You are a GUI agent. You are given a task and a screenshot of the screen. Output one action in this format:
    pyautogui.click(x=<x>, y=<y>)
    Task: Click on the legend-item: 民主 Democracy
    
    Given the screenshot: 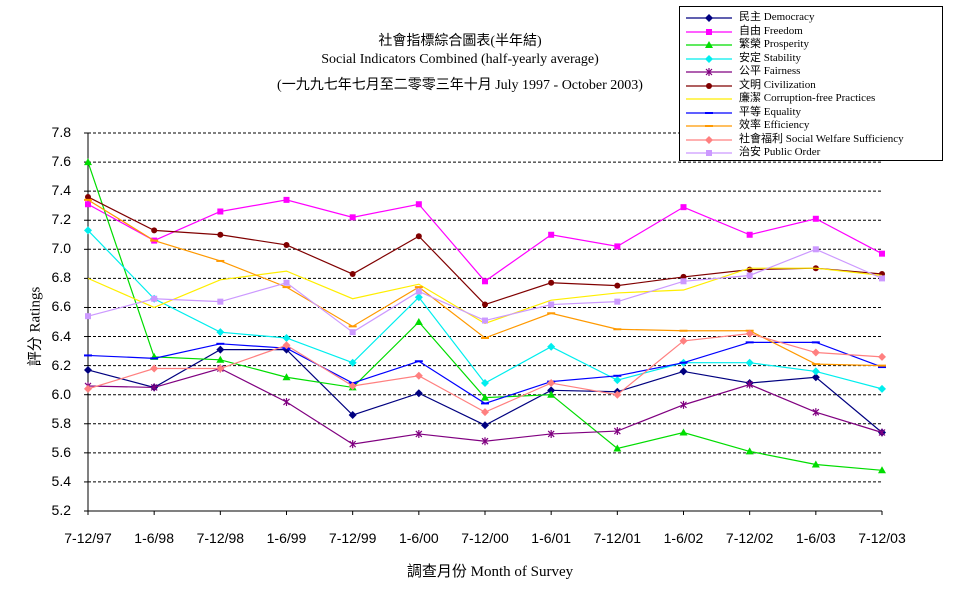 What is the action you would take?
    pyautogui.click(x=811, y=17)
    